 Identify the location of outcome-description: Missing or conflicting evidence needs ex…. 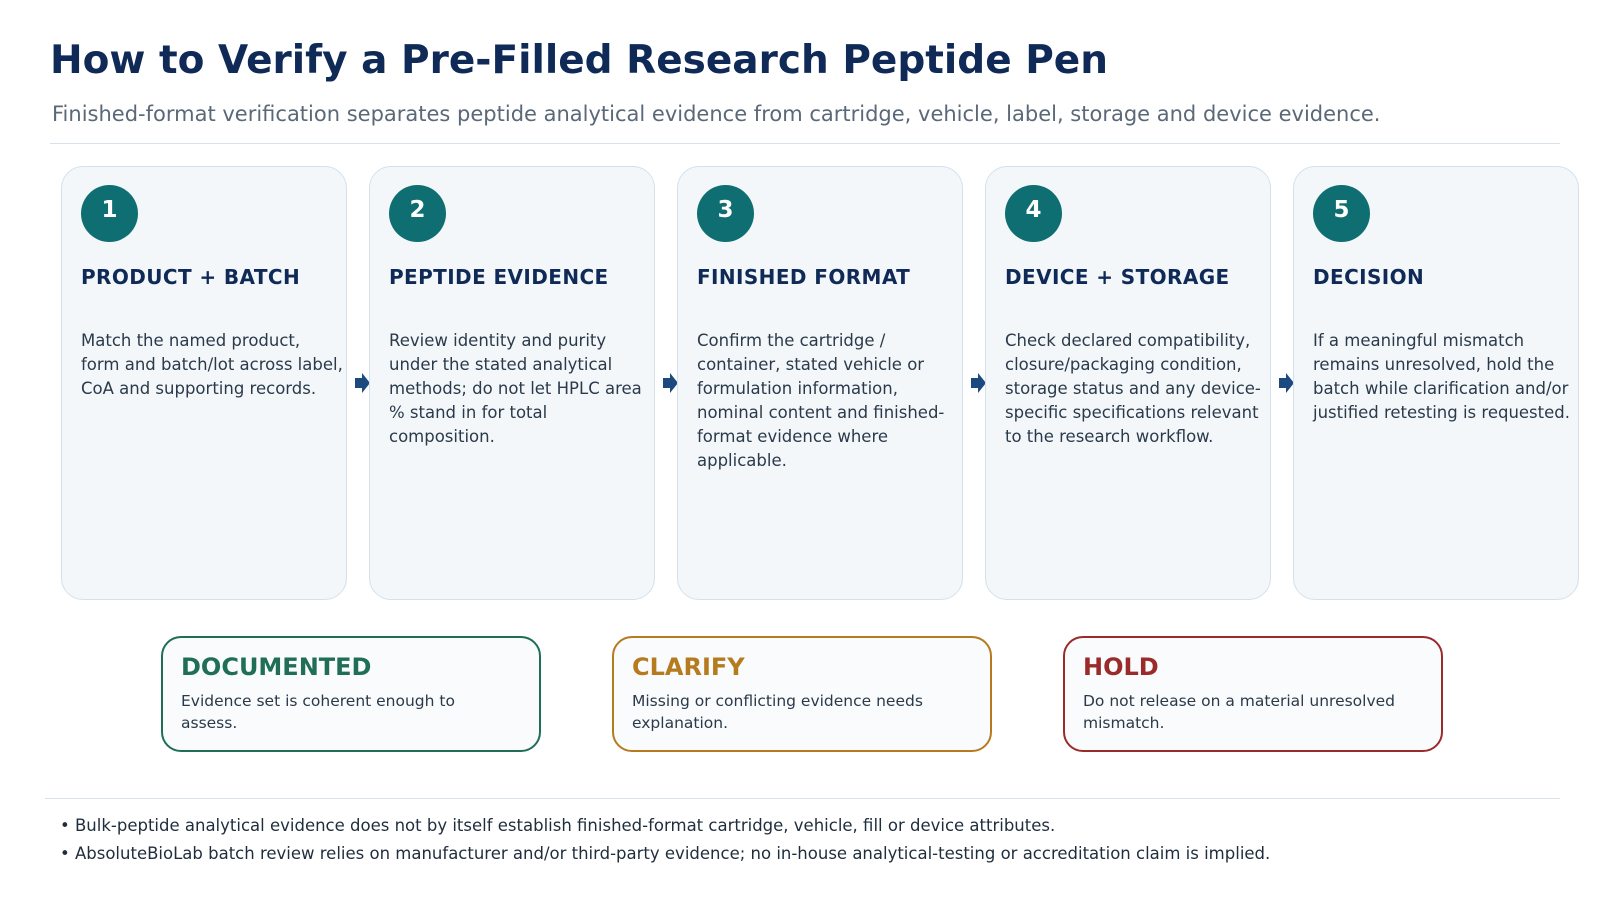
(777, 712).